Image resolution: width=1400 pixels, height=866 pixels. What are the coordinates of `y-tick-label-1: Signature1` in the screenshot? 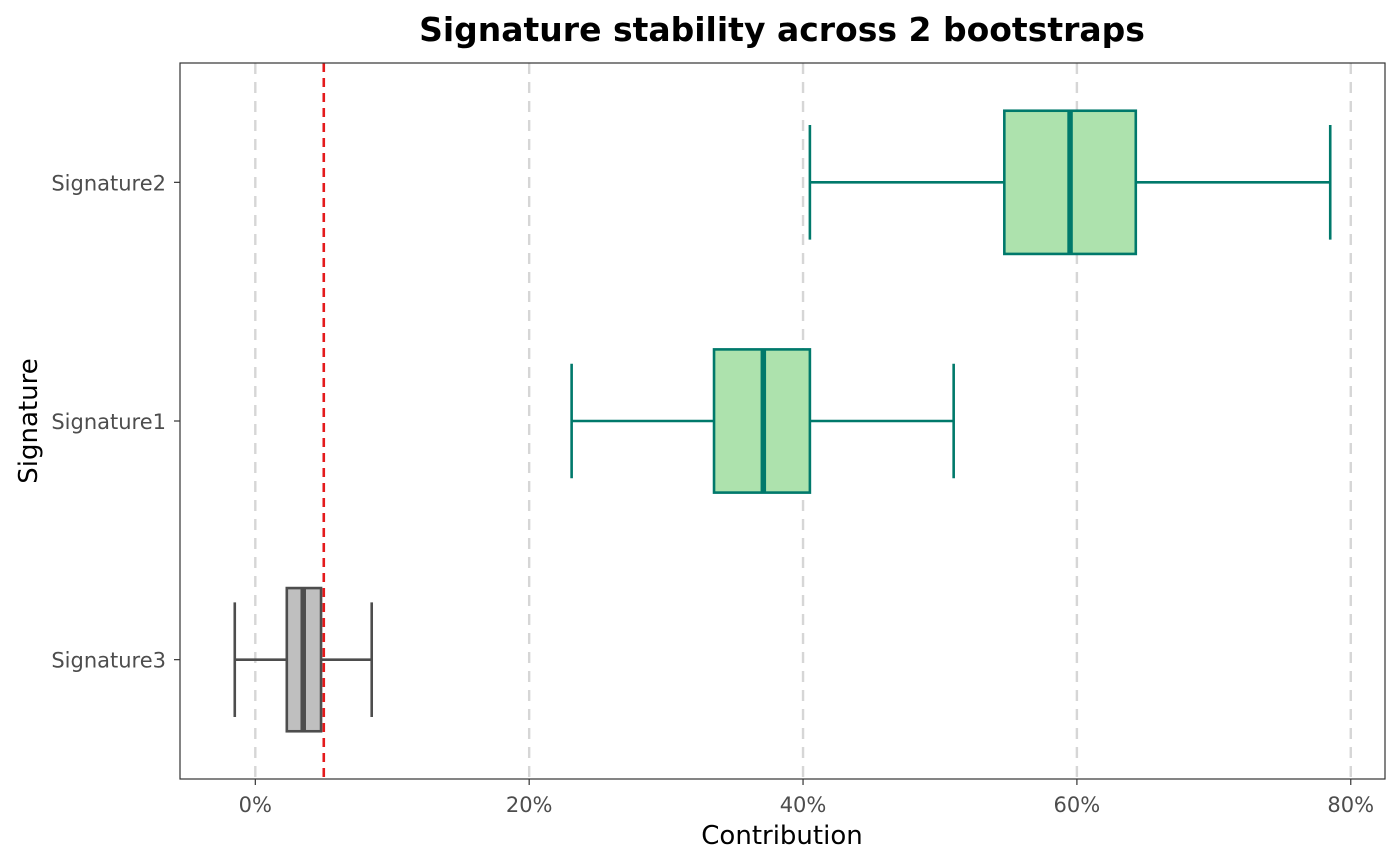 It's located at (108, 422).